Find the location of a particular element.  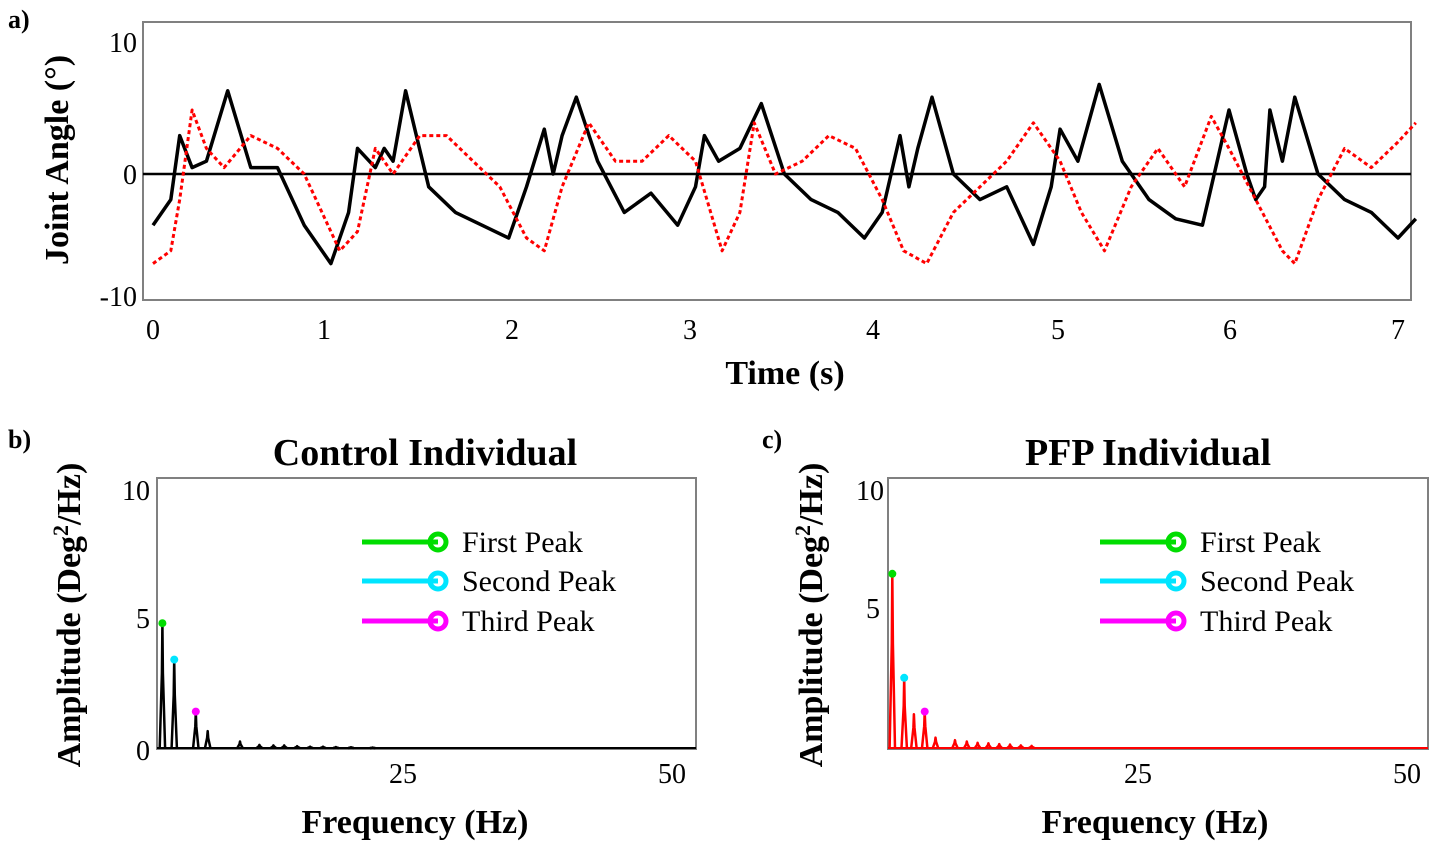

panel-c-legend-first-label: First Peak is located at coordinates (1260, 542).